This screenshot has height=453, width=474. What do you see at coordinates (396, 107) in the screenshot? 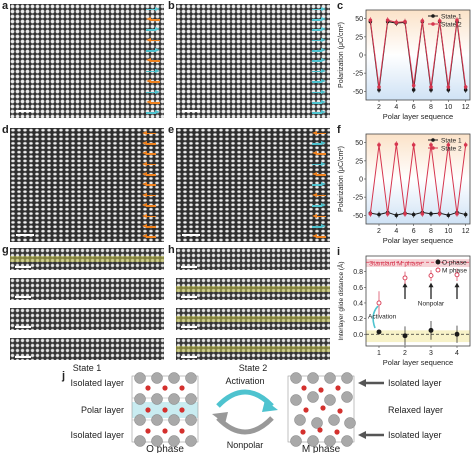
I see `x-tick-label: 4` at bounding box center [396, 107].